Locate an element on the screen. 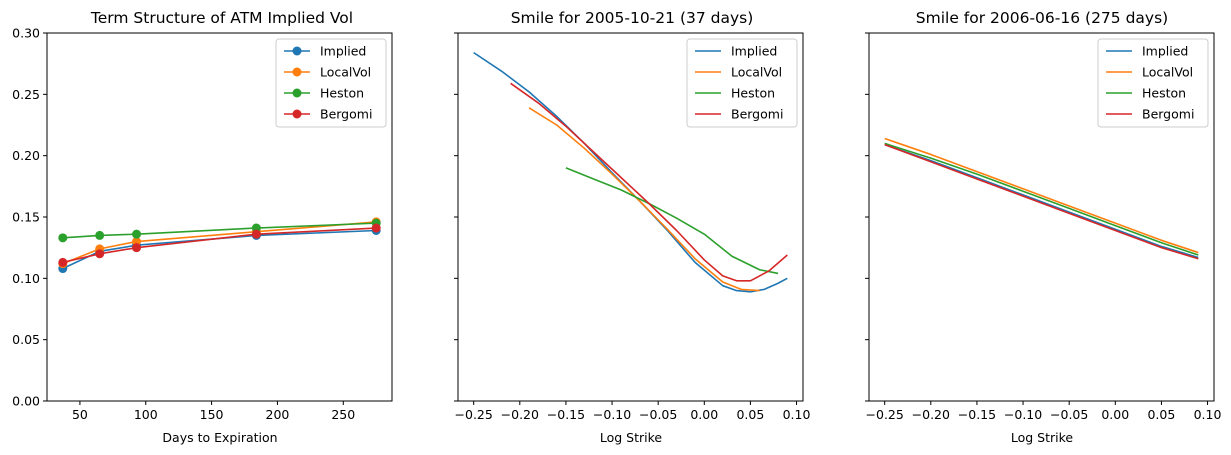  y-tick-label: 0.20 is located at coordinates (26, 155).